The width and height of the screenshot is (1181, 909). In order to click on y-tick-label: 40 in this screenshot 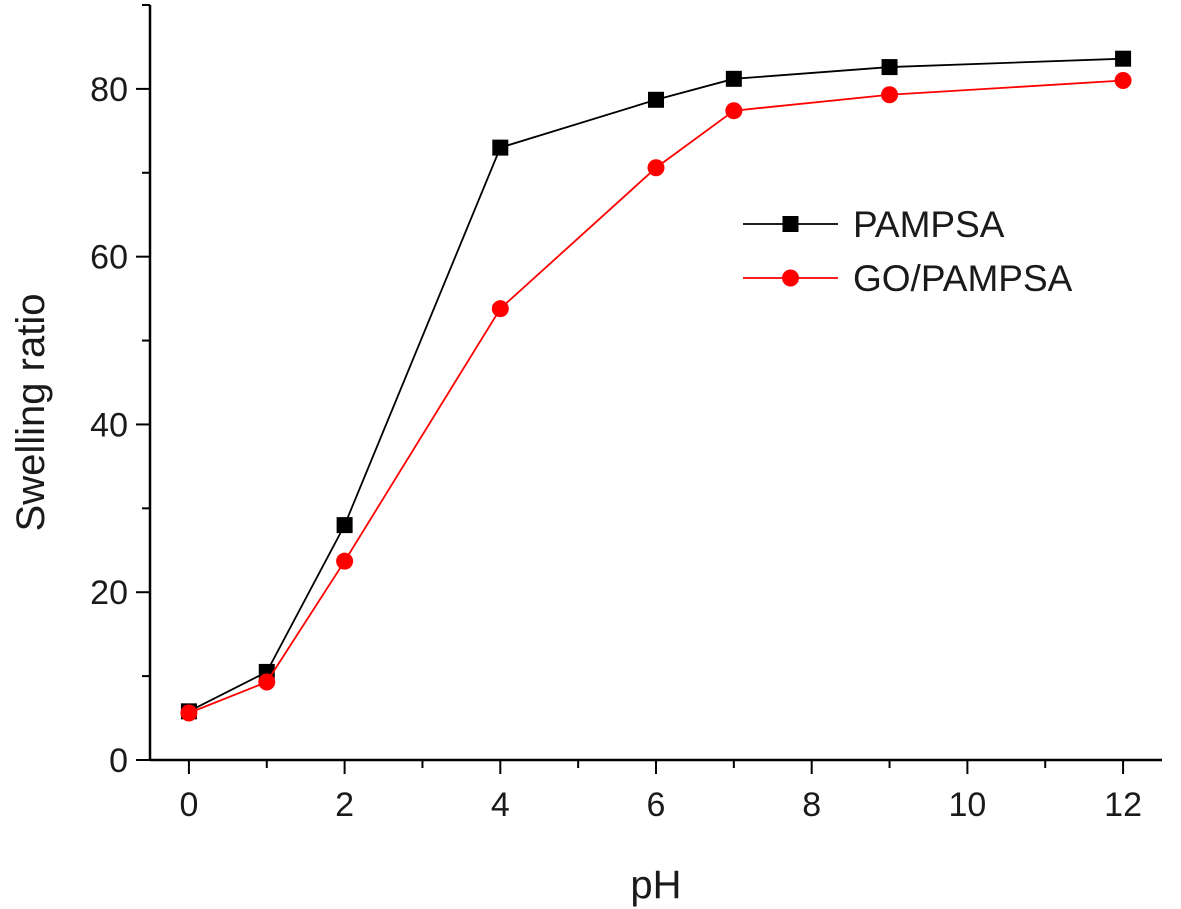, I will do `click(109, 425)`.